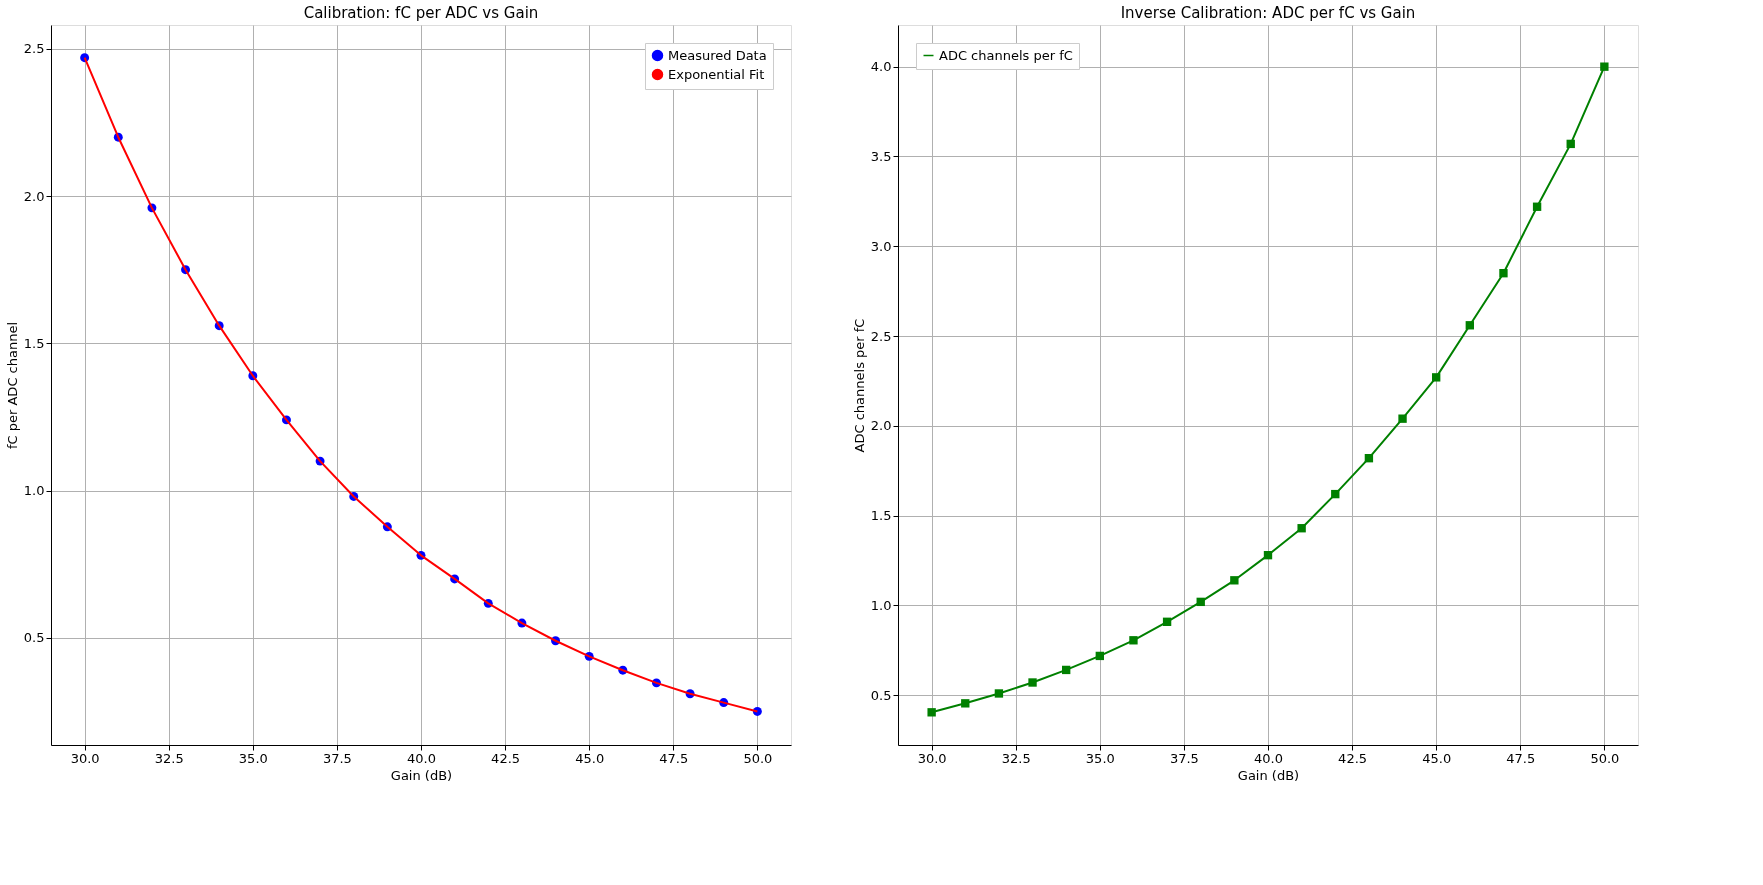  What do you see at coordinates (716, 74) in the screenshot?
I see `legend-label: Exponential Fit` at bounding box center [716, 74].